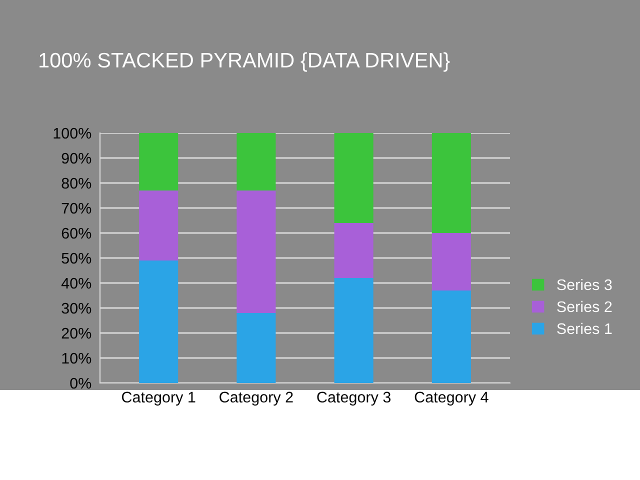 The height and width of the screenshot is (480, 640). What do you see at coordinates (584, 284) in the screenshot?
I see `legend-label: Series 3` at bounding box center [584, 284].